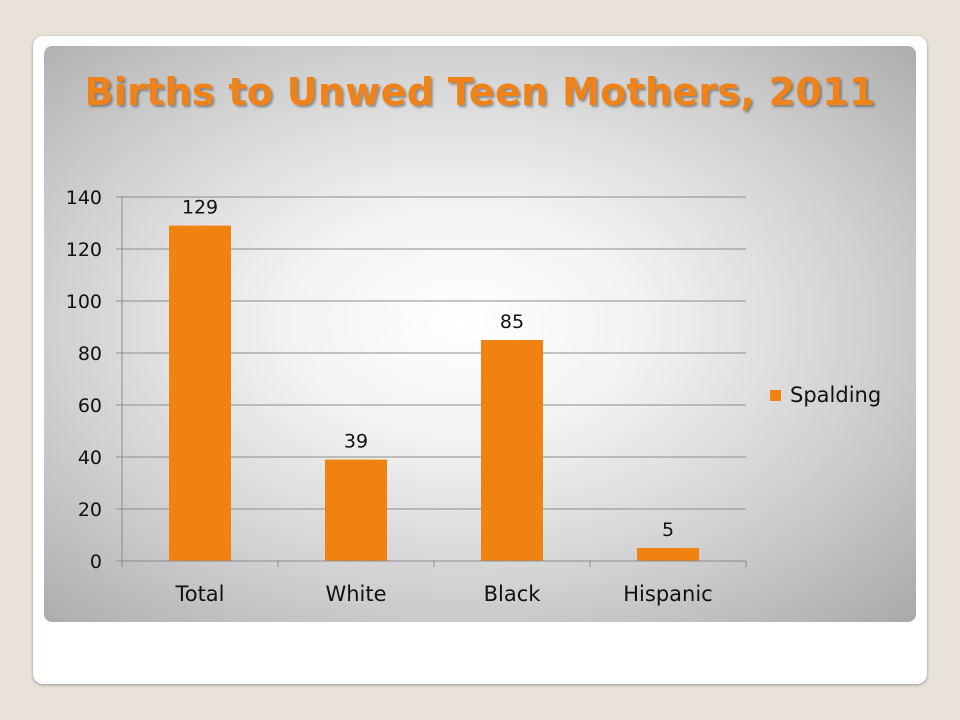  Describe the element at coordinates (355, 594) in the screenshot. I see `x-tick-label: White` at that location.